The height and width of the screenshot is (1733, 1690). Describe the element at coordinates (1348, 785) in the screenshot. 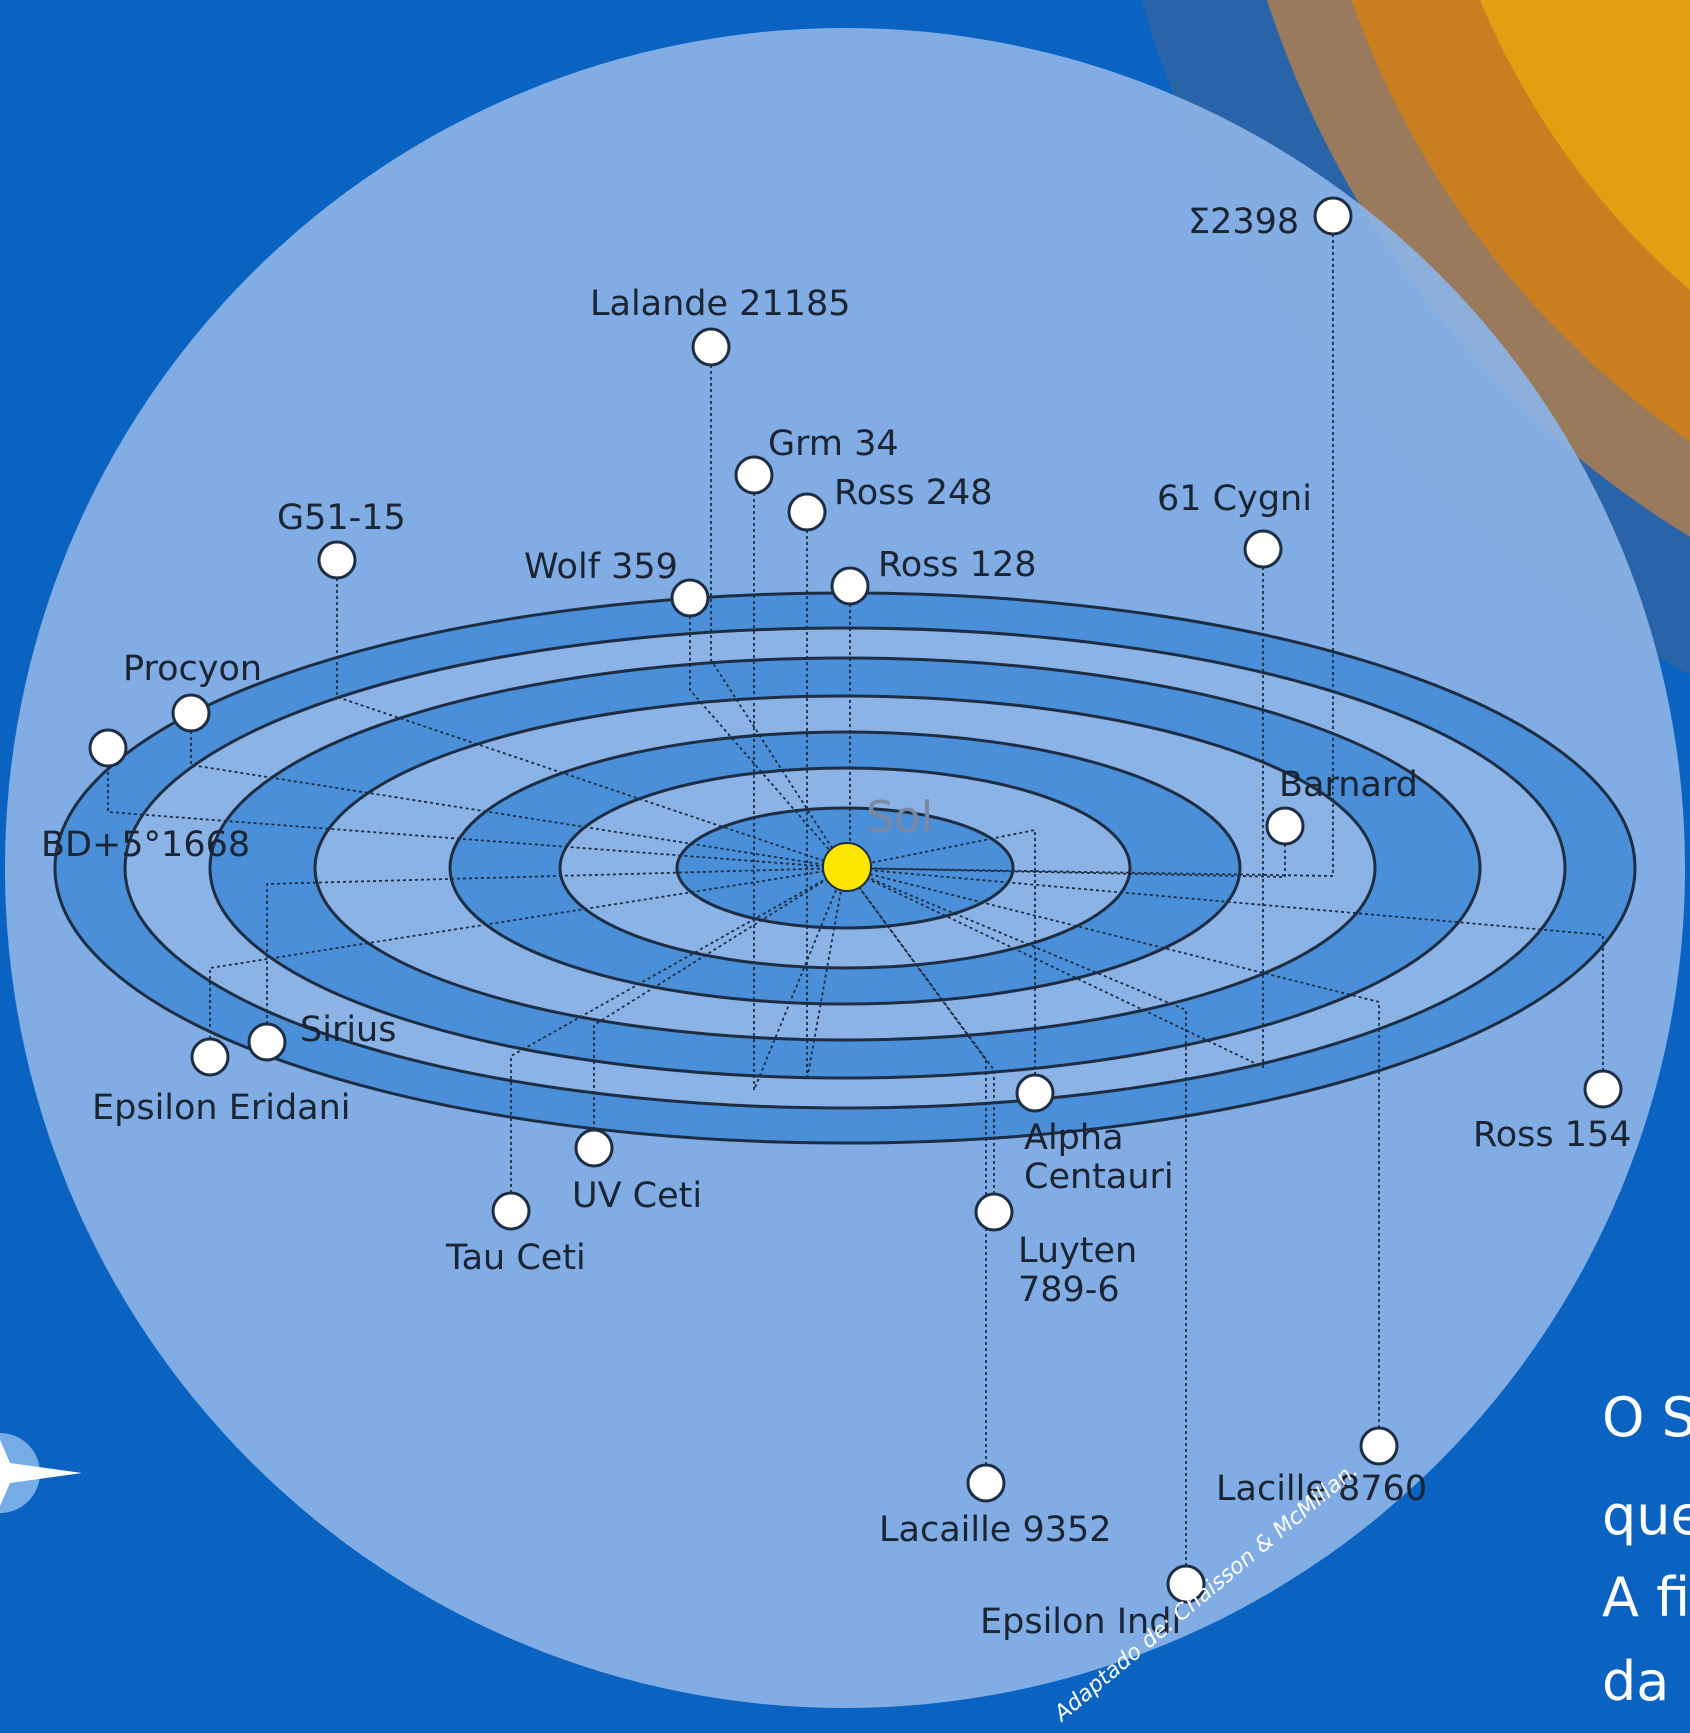

I see `star-label-barnard: Barnard` at that location.